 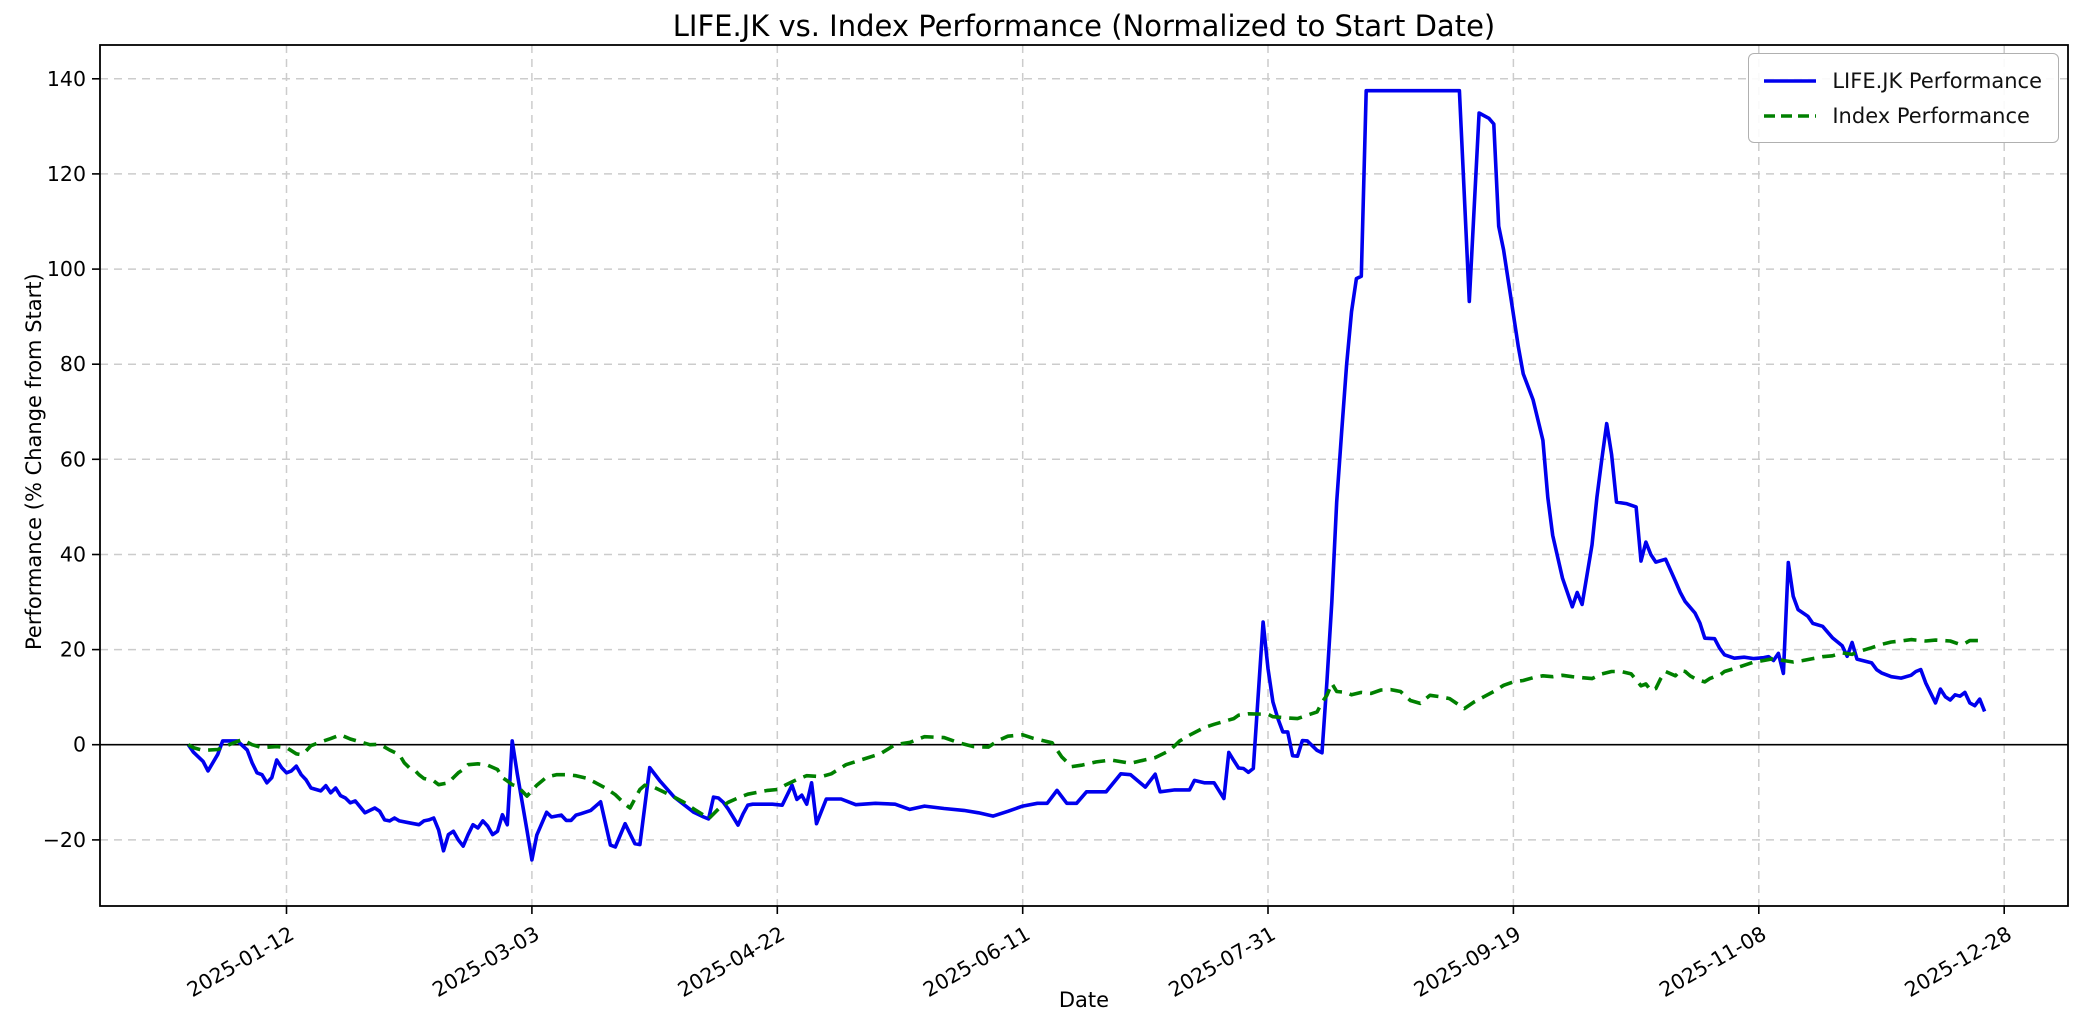 I want to click on y-tick-label: 0, so click(x=79, y=745).